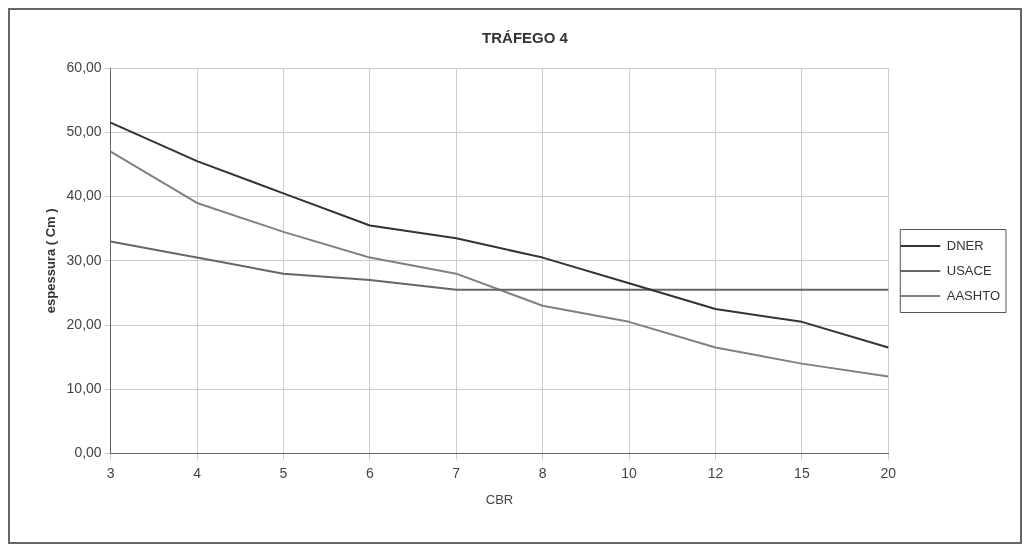 The height and width of the screenshot is (552, 1030). I want to click on y-tick-label: 30,00, so click(84, 259).